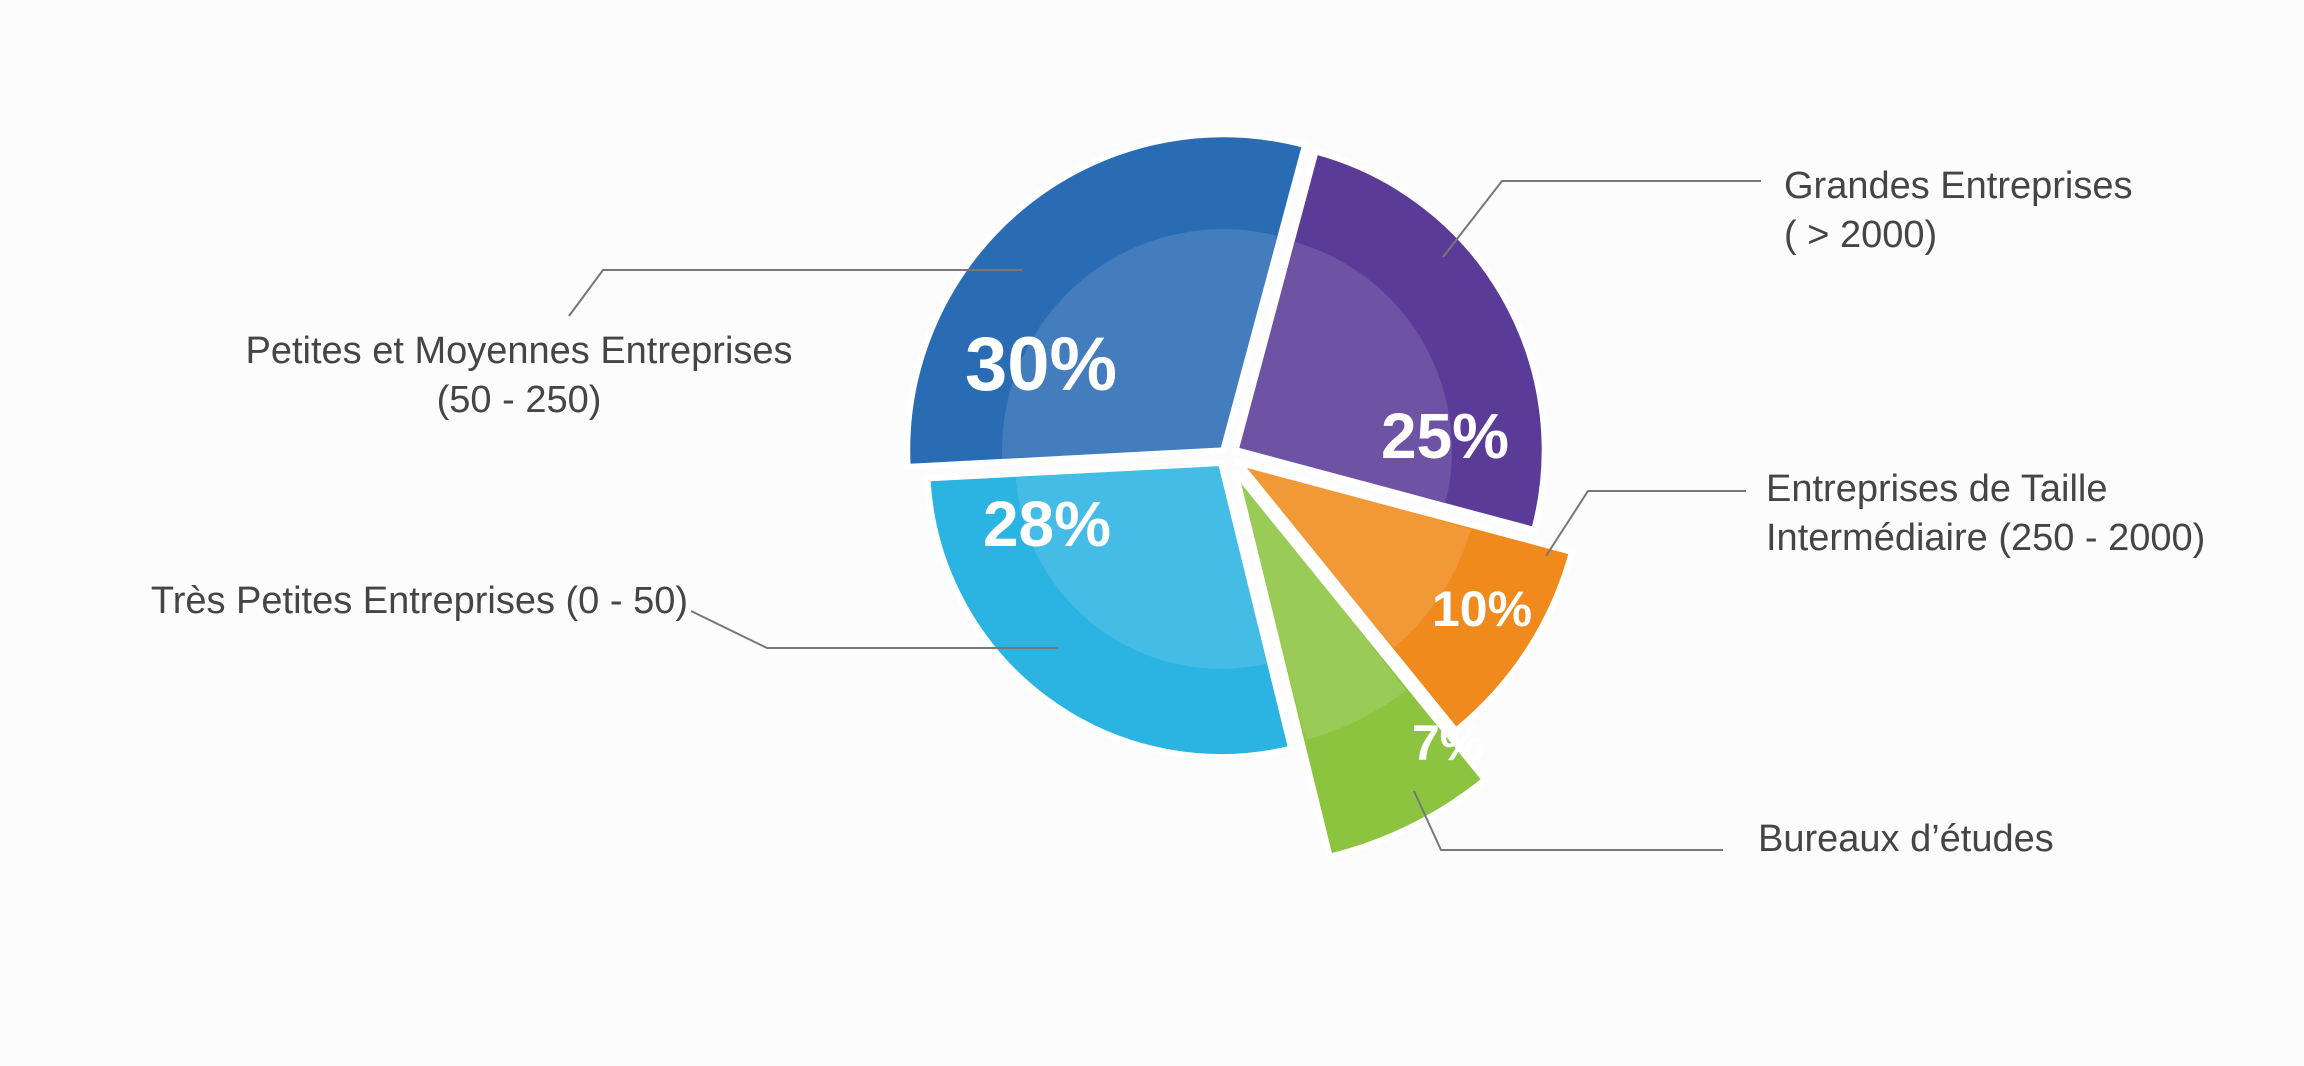  What do you see at coordinates (1985, 538) in the screenshot?
I see `category-label: Intermédiaire (250 - 2000)` at bounding box center [1985, 538].